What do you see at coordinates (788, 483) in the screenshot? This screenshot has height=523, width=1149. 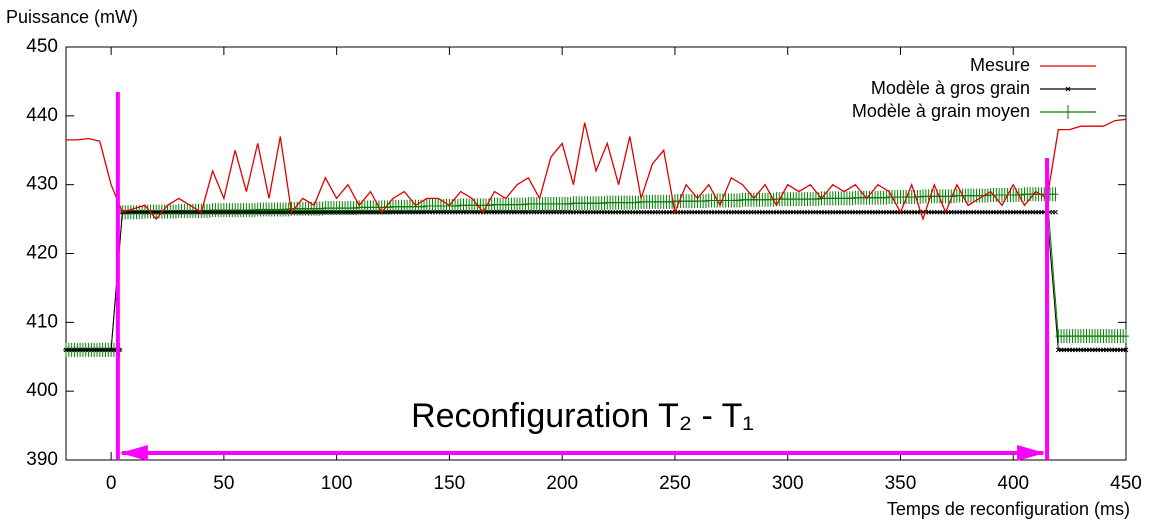 I see `x-tick-label: 300` at bounding box center [788, 483].